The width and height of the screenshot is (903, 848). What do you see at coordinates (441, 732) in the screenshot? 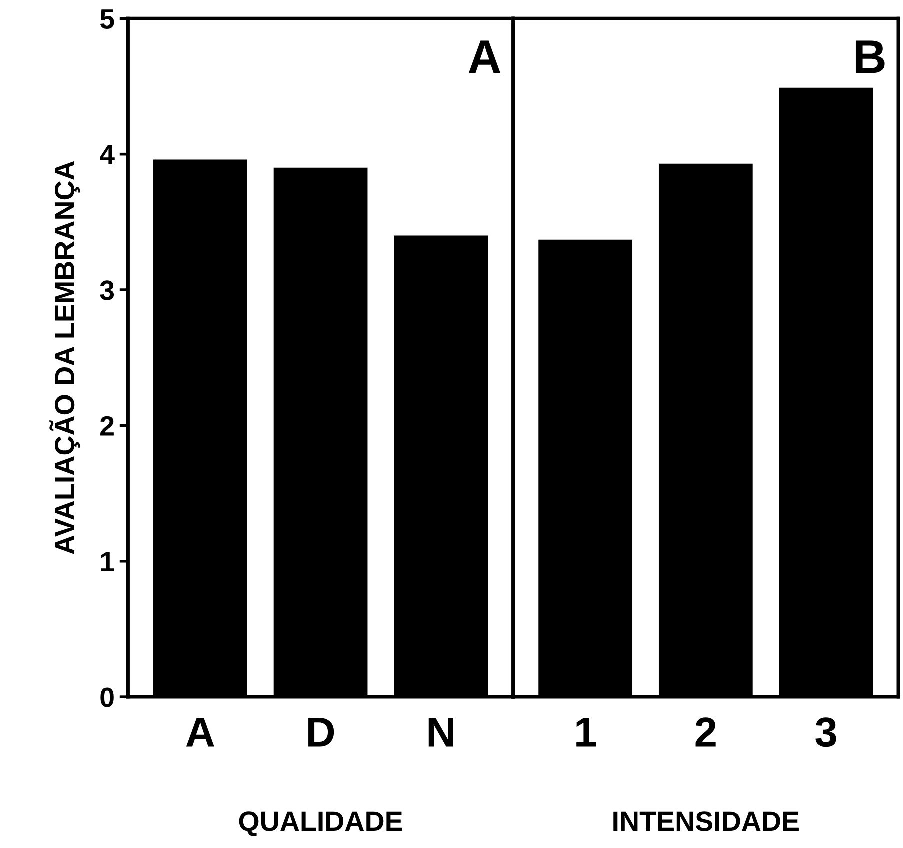
I see `x-tick-label: N` at bounding box center [441, 732].